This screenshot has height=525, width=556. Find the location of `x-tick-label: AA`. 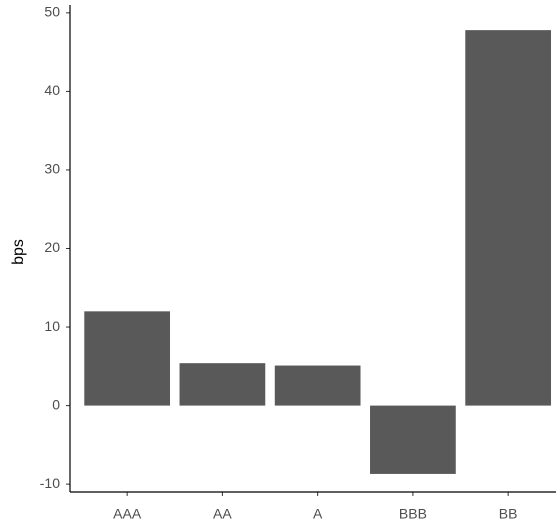

x-tick-label: AA is located at coordinates (222, 514).